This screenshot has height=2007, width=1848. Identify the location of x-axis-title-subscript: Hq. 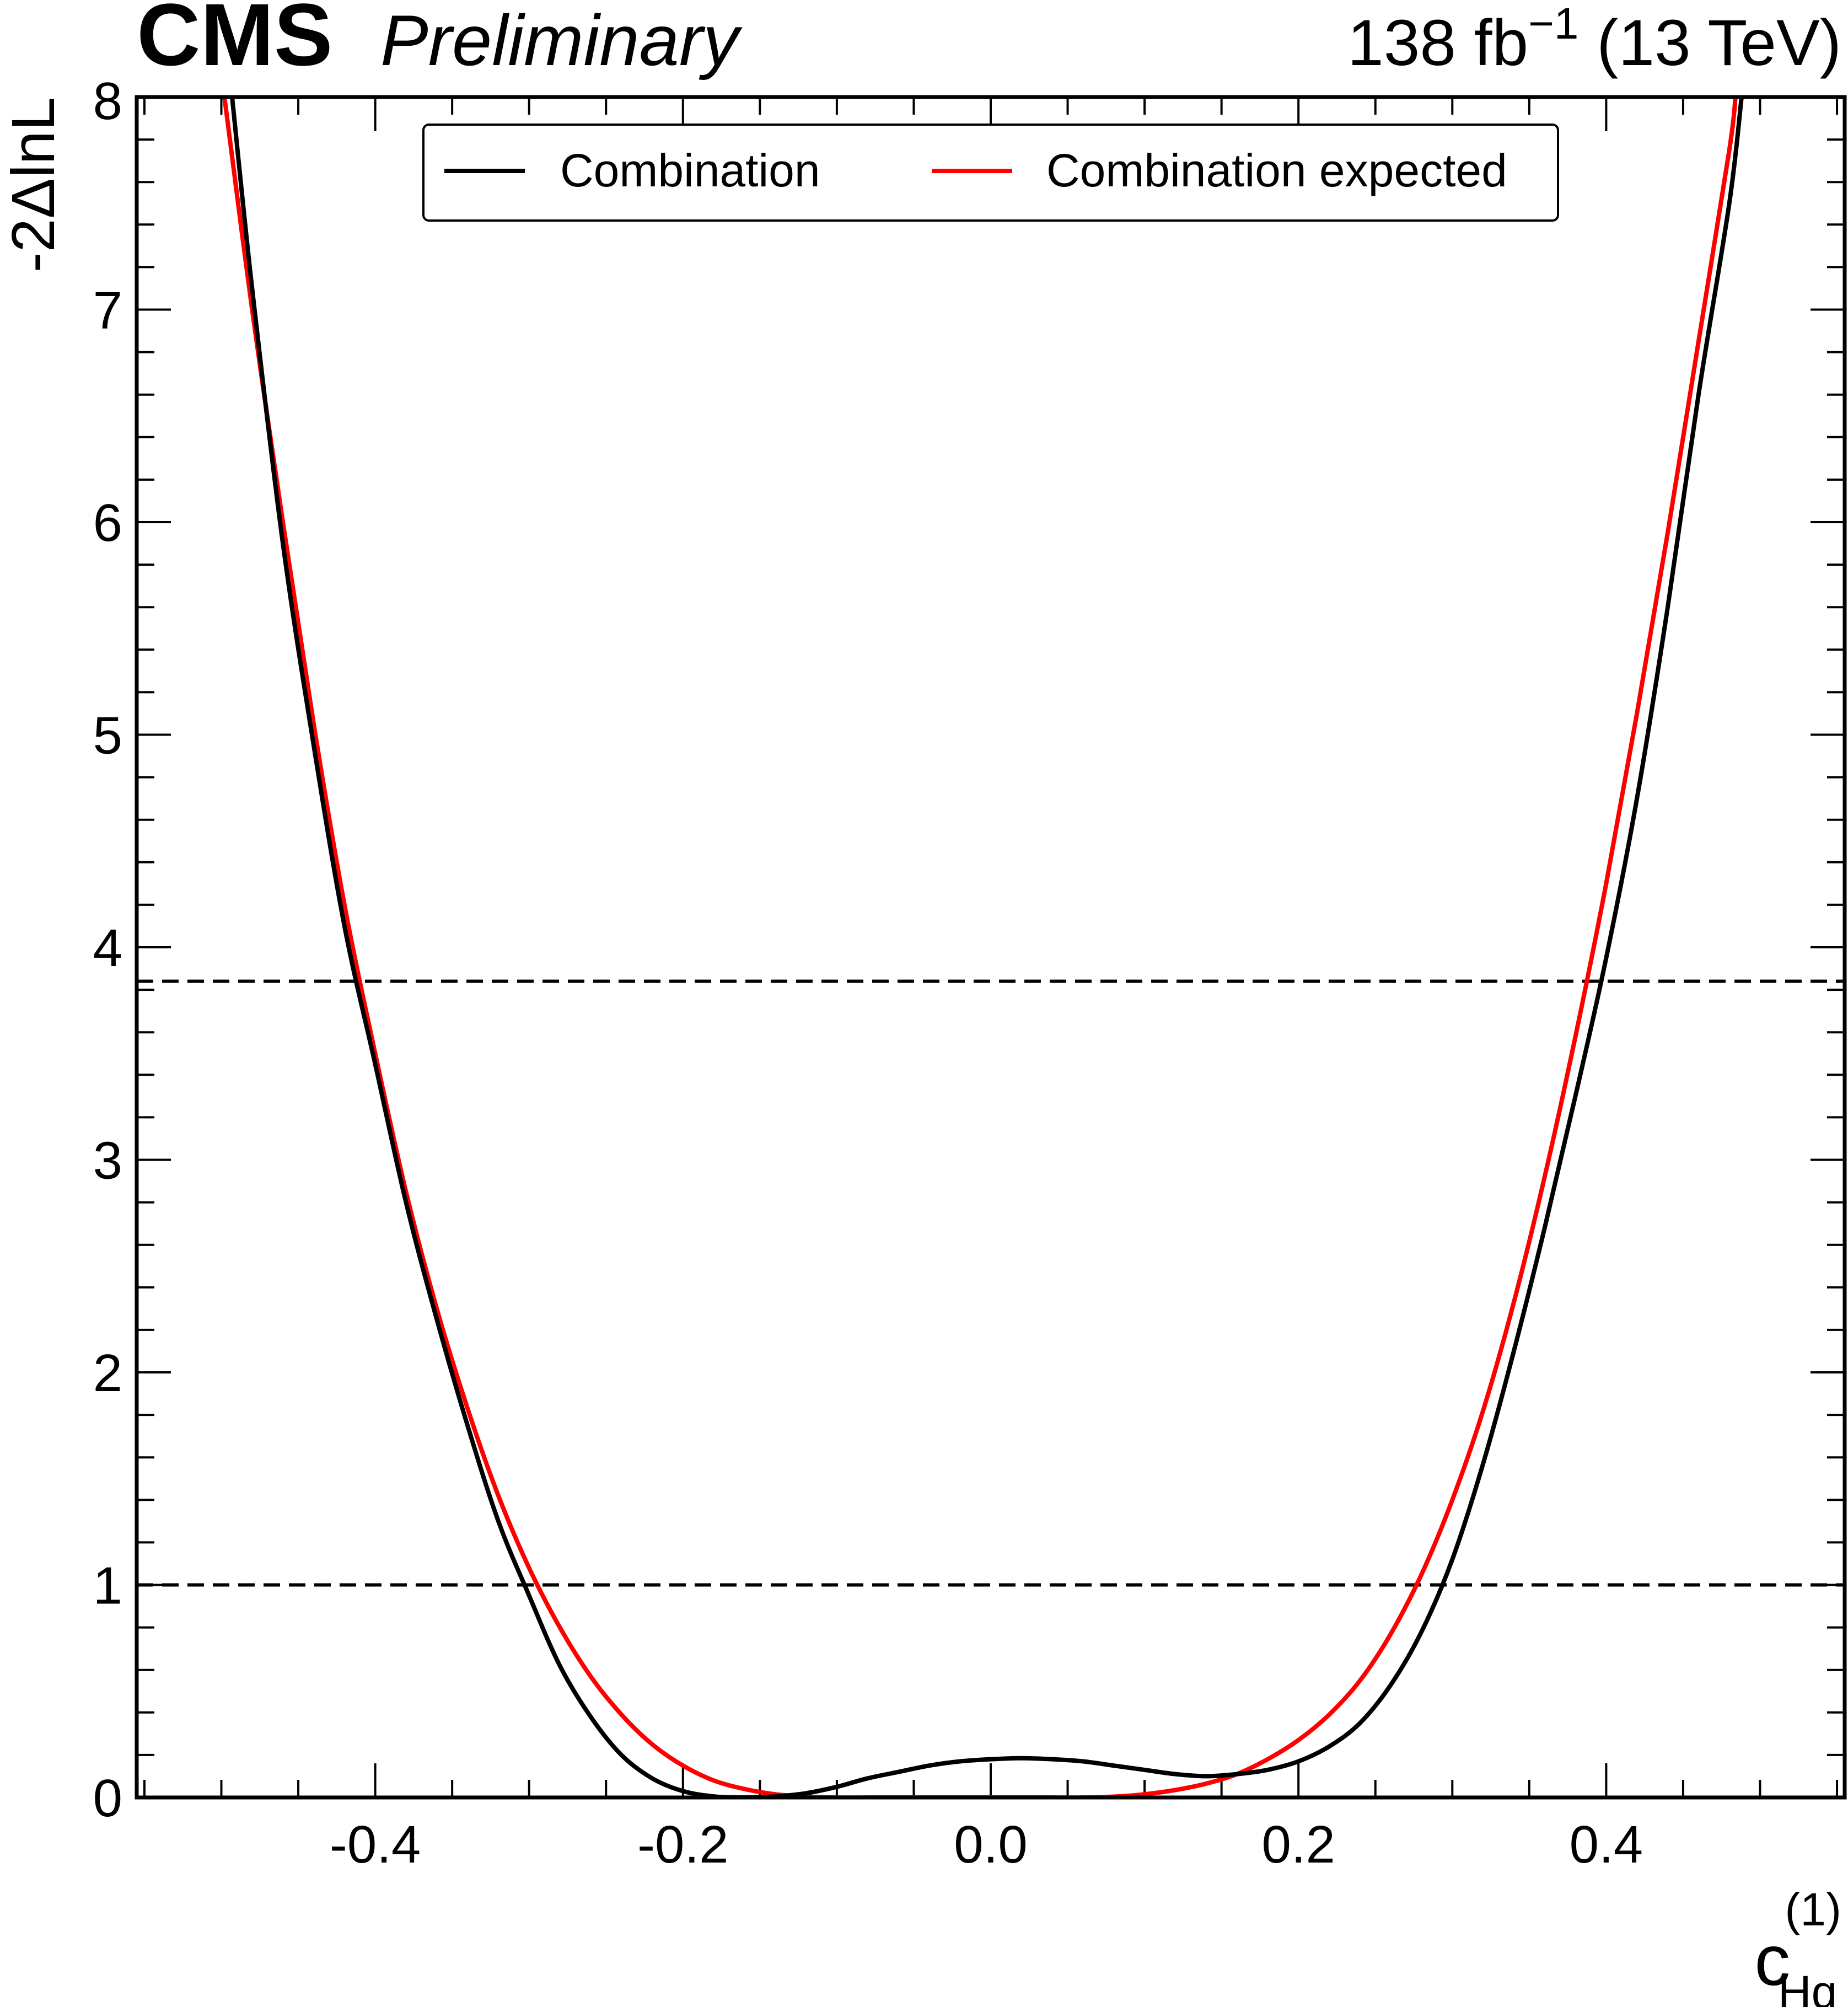
(1807, 1987).